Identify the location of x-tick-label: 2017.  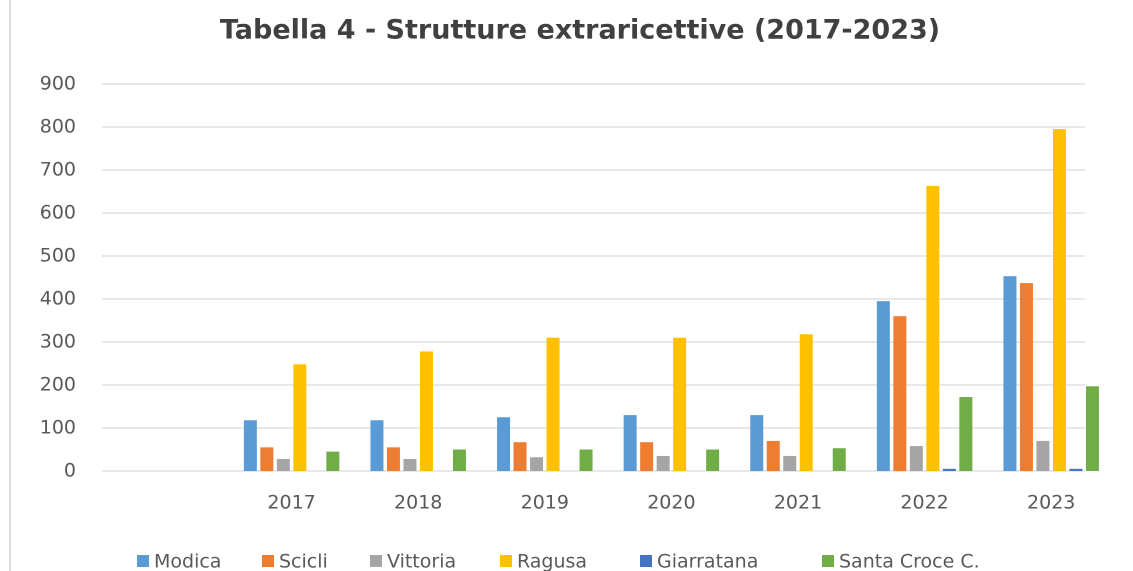
(291, 503).